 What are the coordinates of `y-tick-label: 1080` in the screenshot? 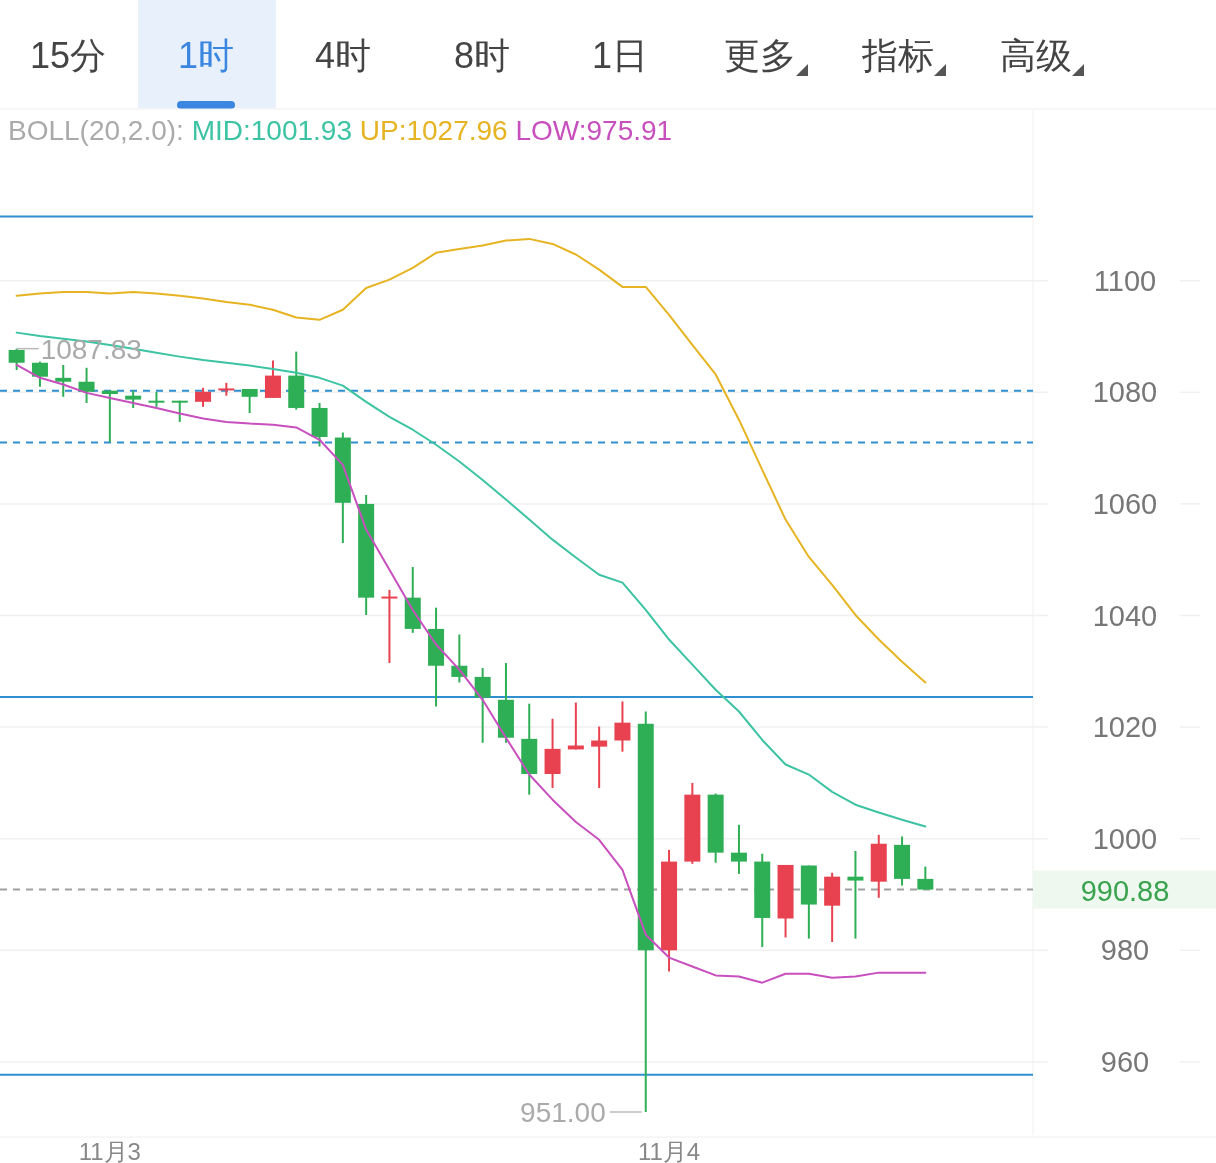 It's located at (1125, 392).